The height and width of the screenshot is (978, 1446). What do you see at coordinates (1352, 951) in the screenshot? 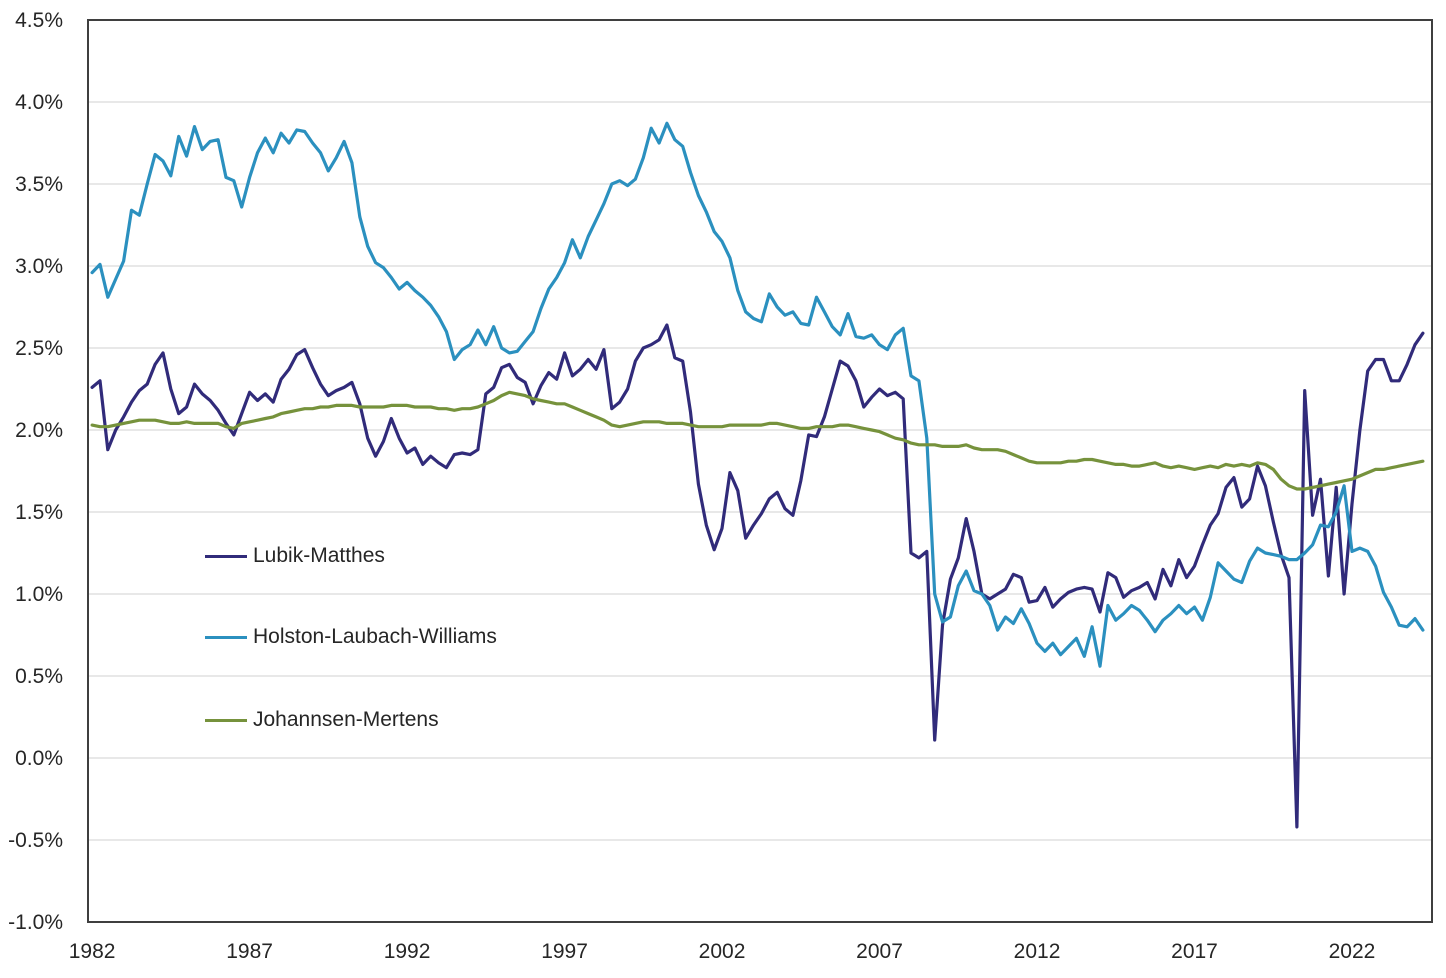
I see `x-tick-label: 2022` at bounding box center [1352, 951].